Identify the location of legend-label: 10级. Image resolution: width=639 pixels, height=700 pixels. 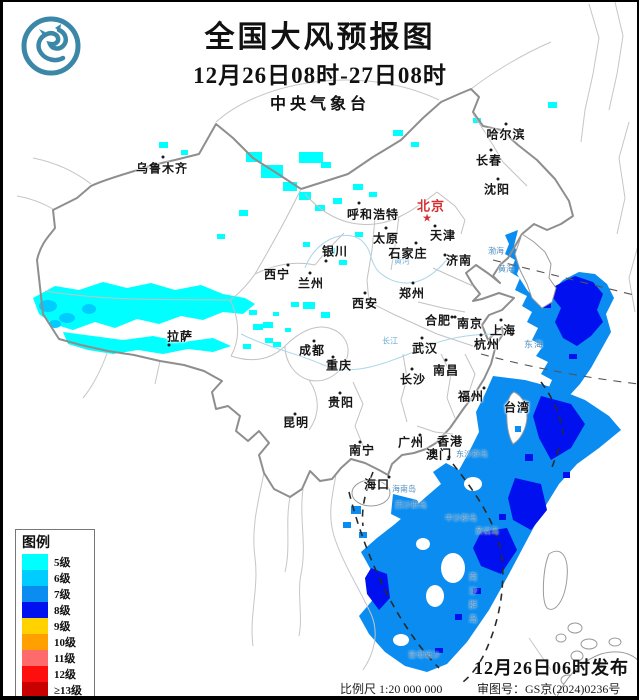
(65, 643).